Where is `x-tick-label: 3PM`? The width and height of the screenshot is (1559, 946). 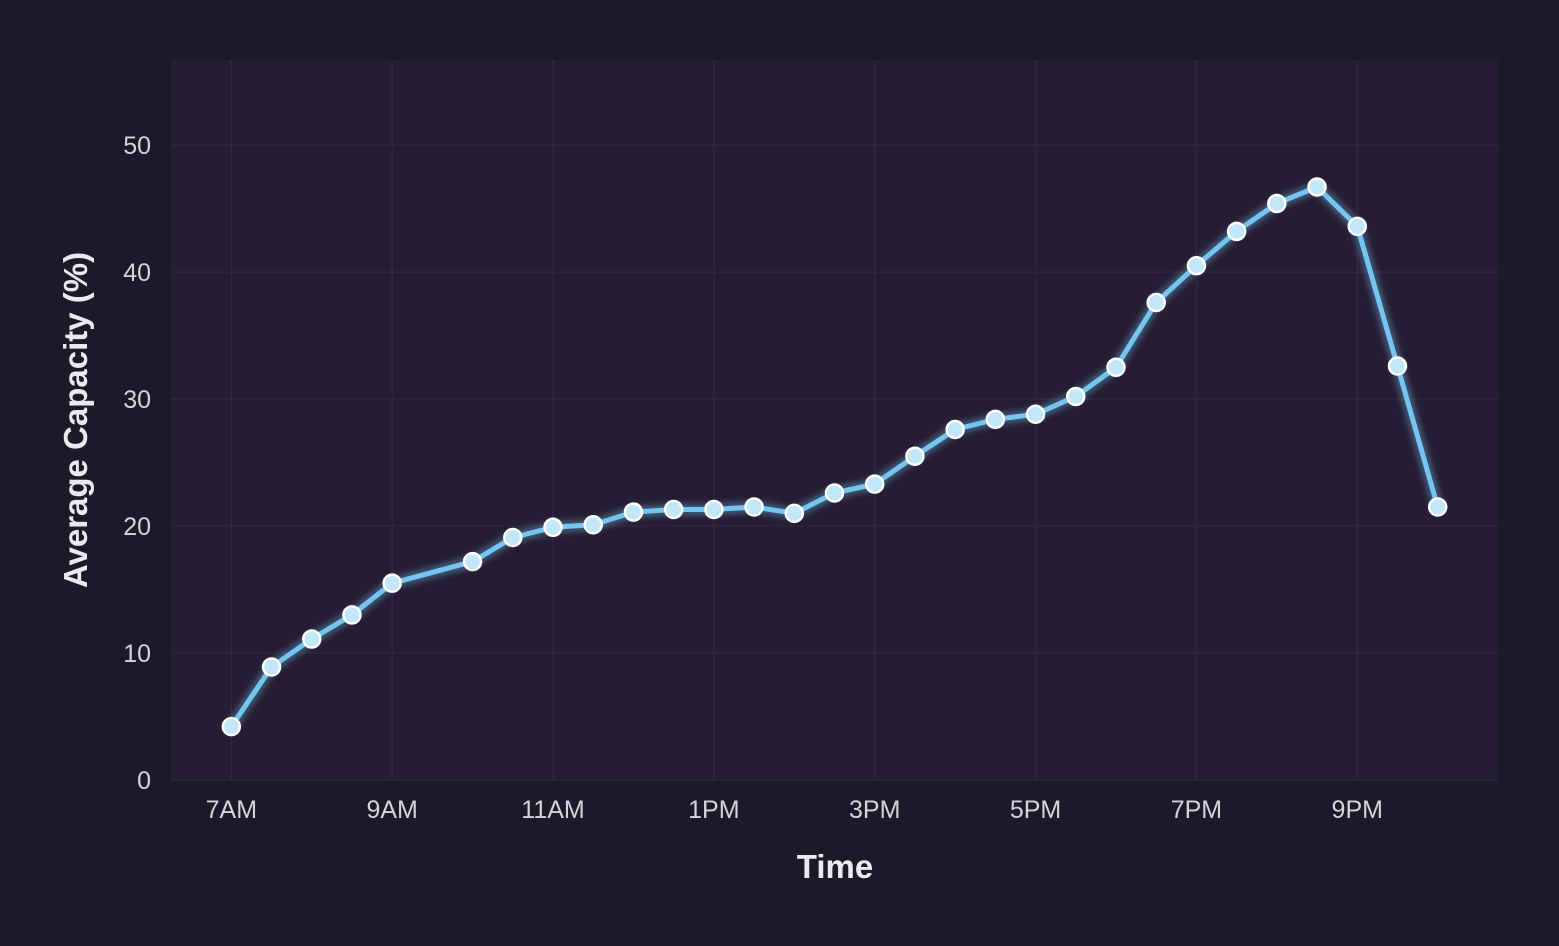 x-tick-label: 3PM is located at coordinates (874, 810).